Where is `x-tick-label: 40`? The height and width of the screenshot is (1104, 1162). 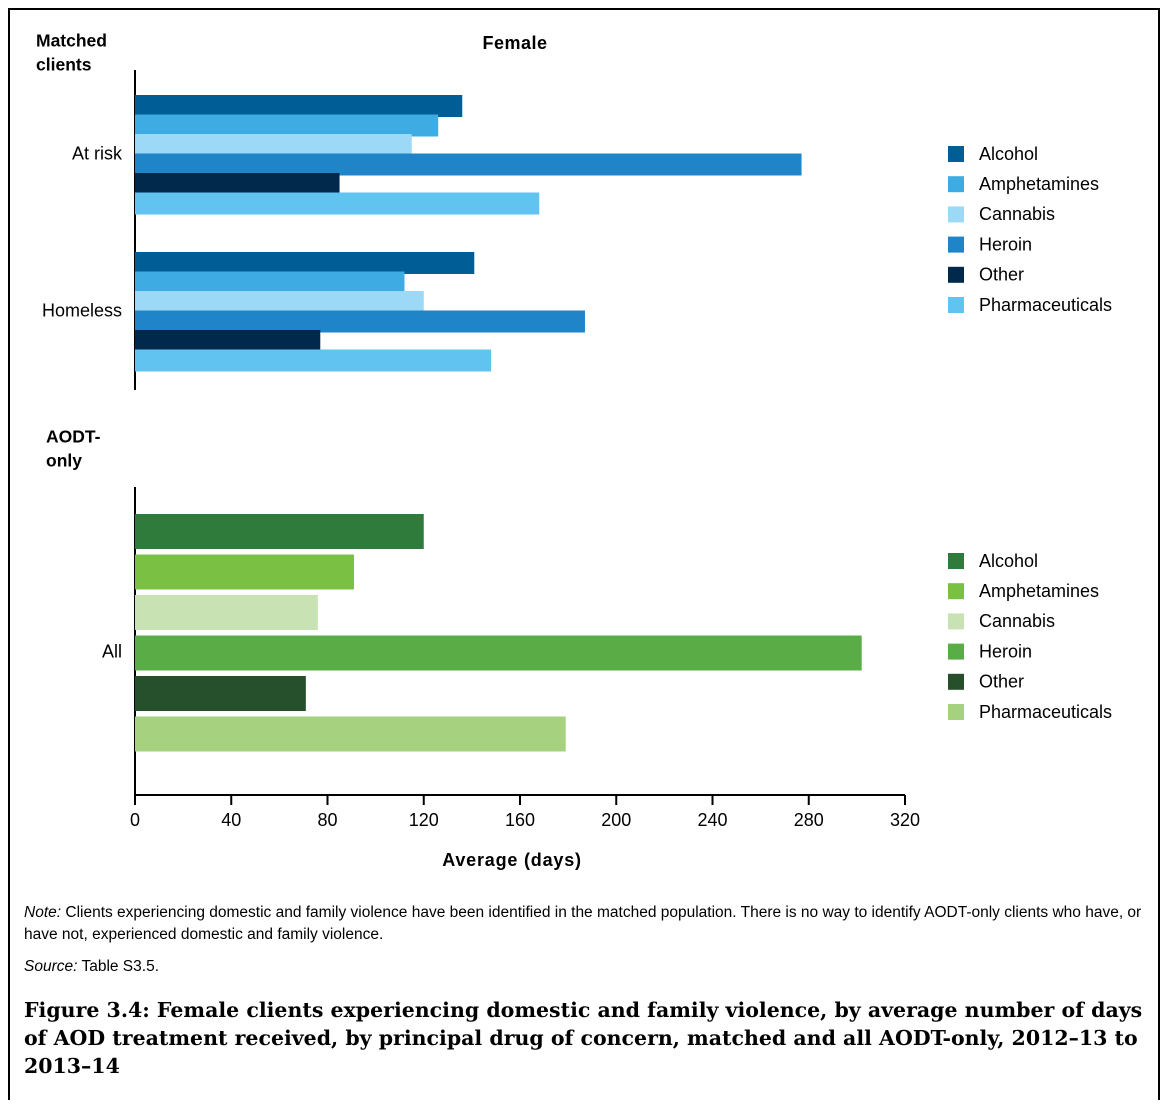
x-tick-label: 40 is located at coordinates (231, 820).